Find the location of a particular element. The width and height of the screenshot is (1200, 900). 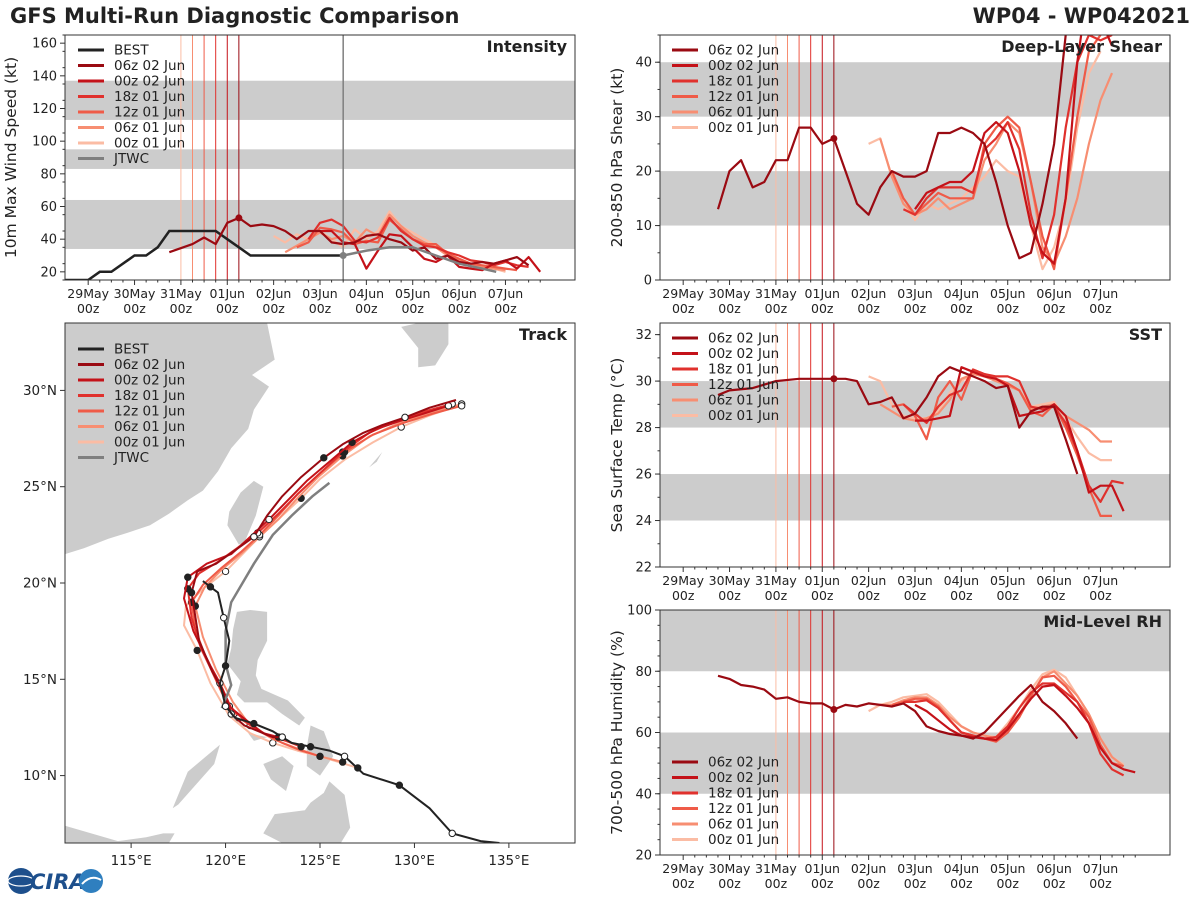

sst-legend-label: 00z 02 Jun is located at coordinates (743, 354).